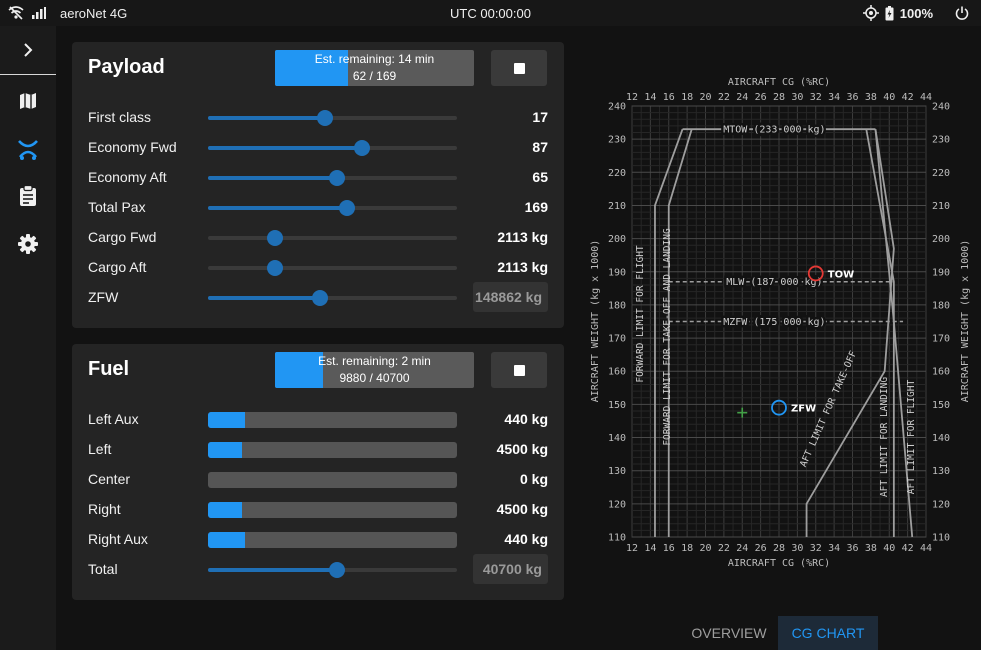 The width and height of the screenshot is (981, 650). I want to click on y-tick-label-left: 140, so click(617, 438).